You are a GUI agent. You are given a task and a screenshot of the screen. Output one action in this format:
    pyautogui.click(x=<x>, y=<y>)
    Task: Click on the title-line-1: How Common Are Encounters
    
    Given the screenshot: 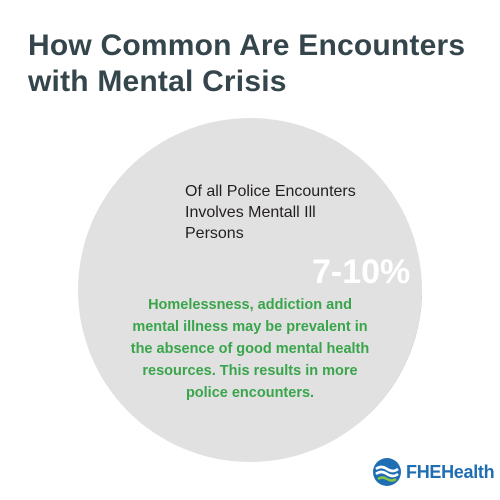 What is the action you would take?
    pyautogui.click(x=247, y=45)
    